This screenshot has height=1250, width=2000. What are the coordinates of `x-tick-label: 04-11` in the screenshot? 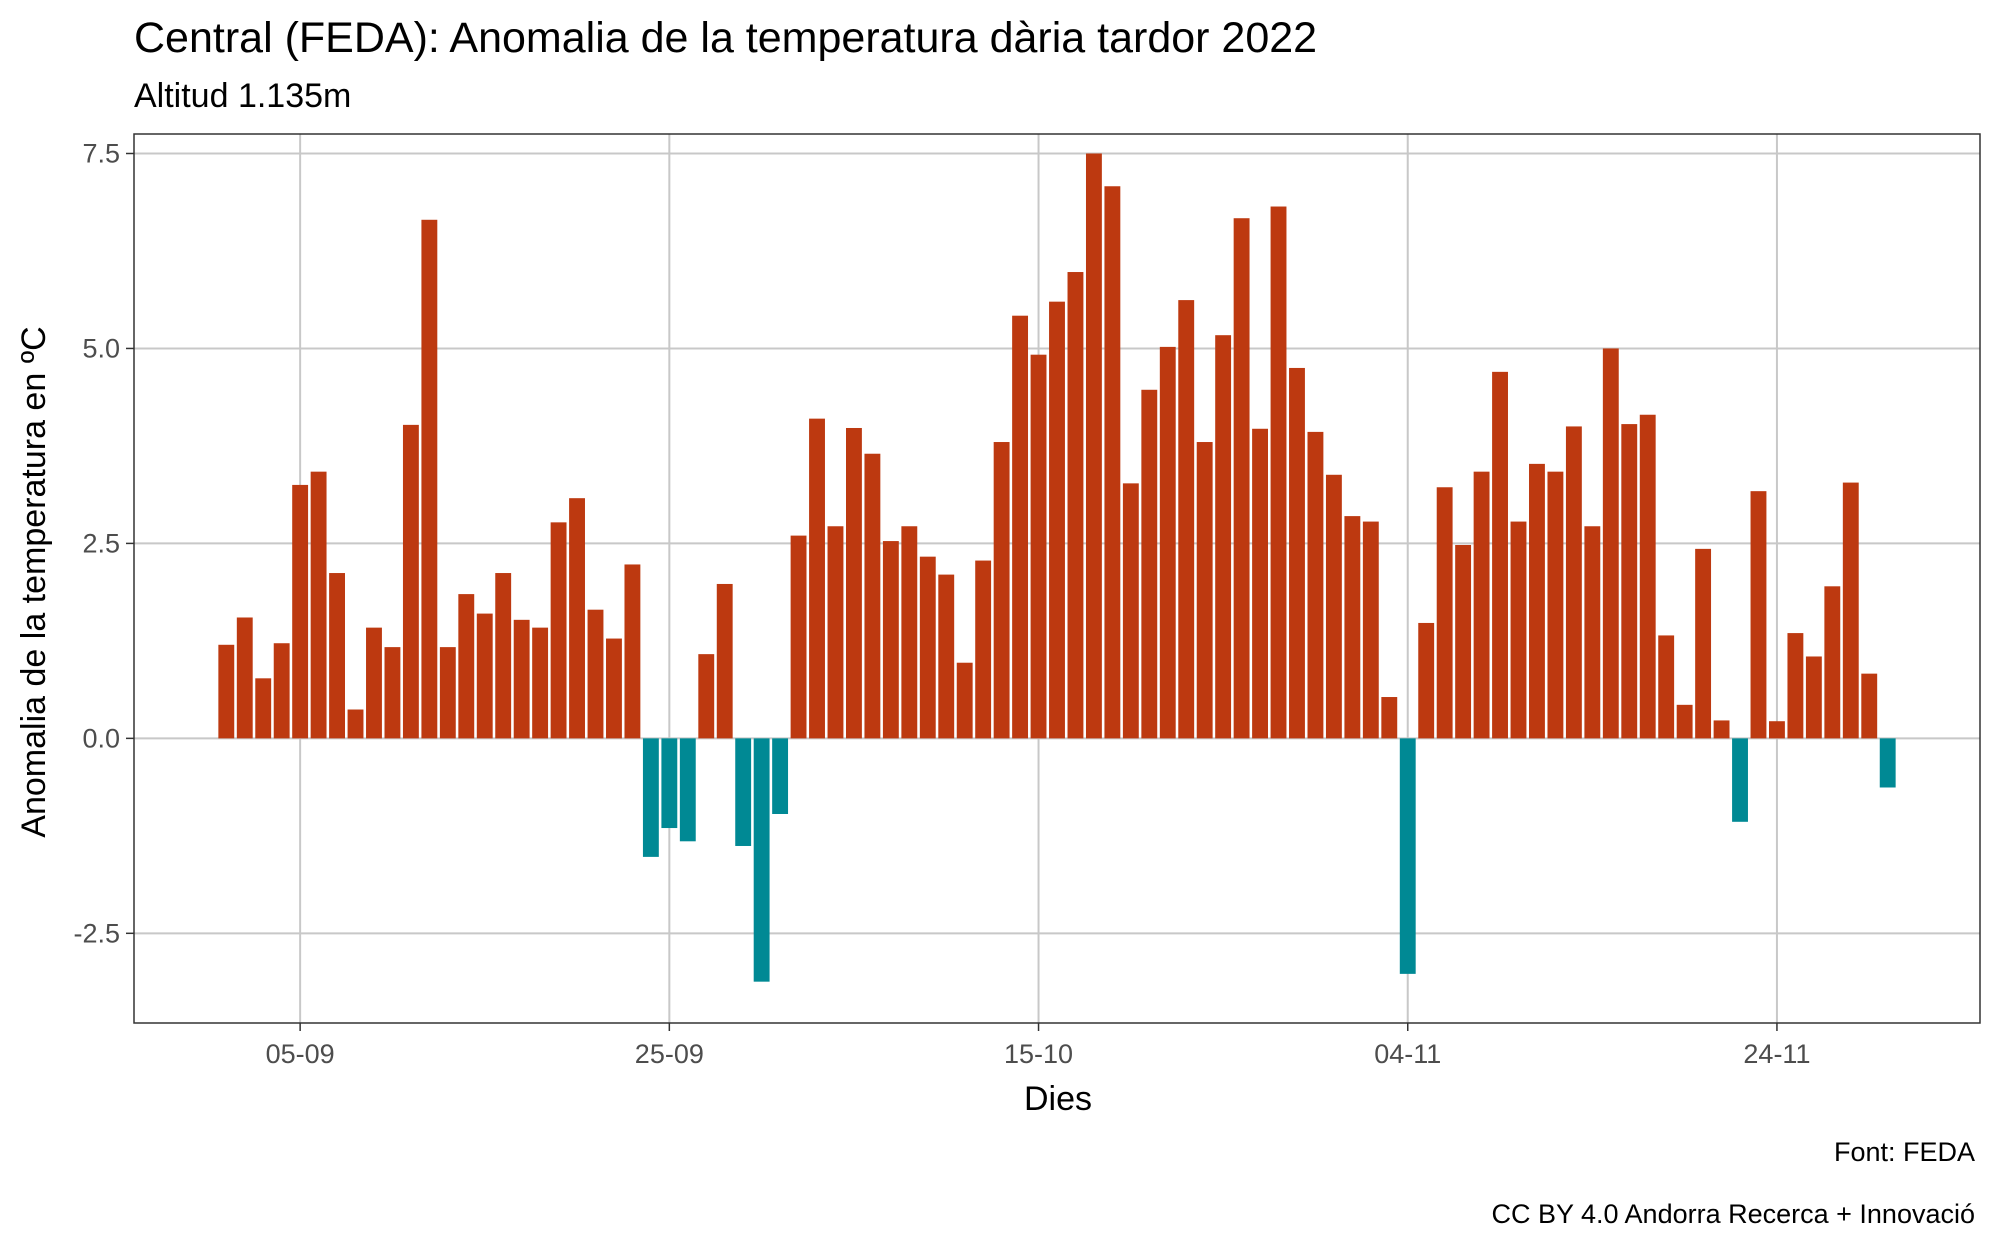 It's located at (1407, 1054).